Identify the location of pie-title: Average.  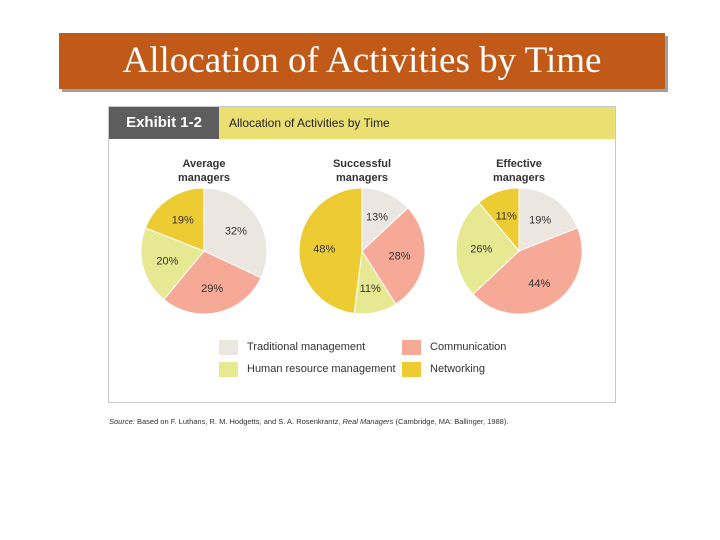
(203, 164).